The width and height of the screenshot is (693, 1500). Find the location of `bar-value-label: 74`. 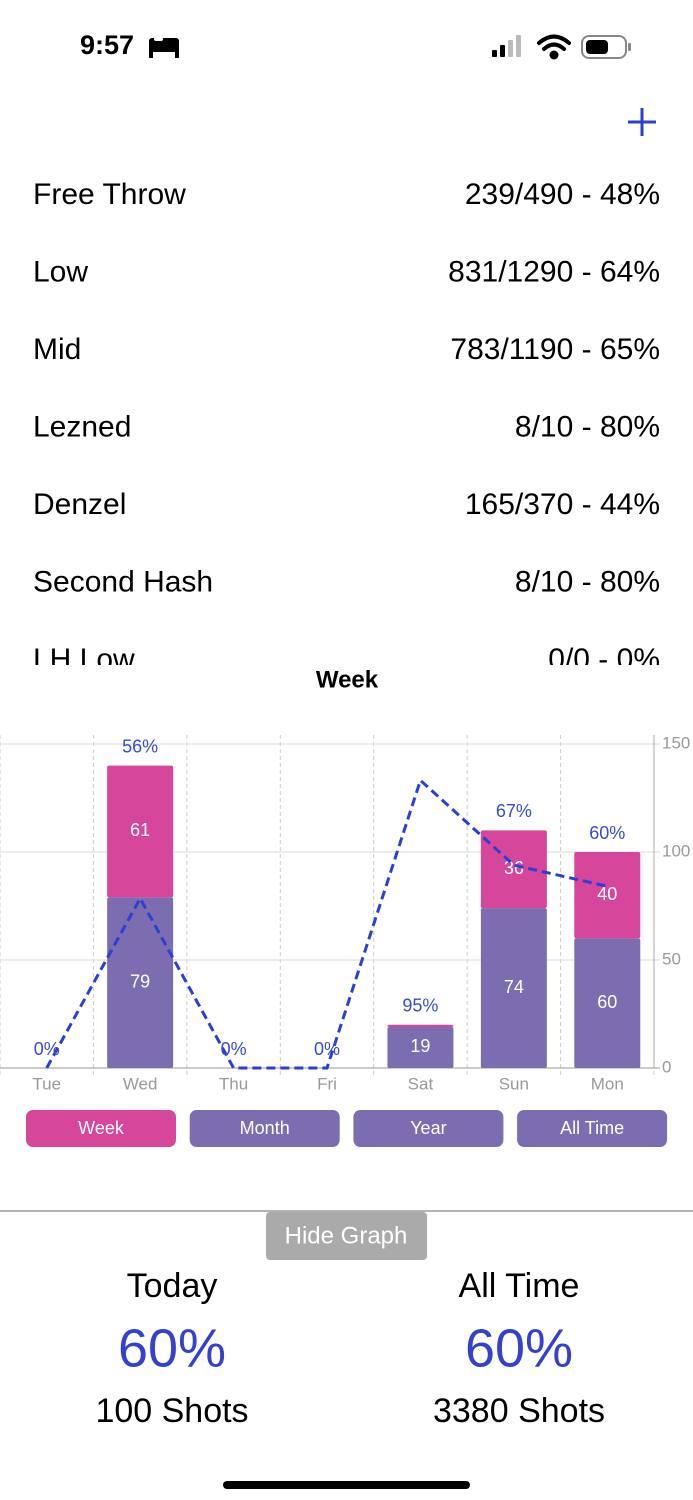

bar-value-label: 74 is located at coordinates (514, 987).